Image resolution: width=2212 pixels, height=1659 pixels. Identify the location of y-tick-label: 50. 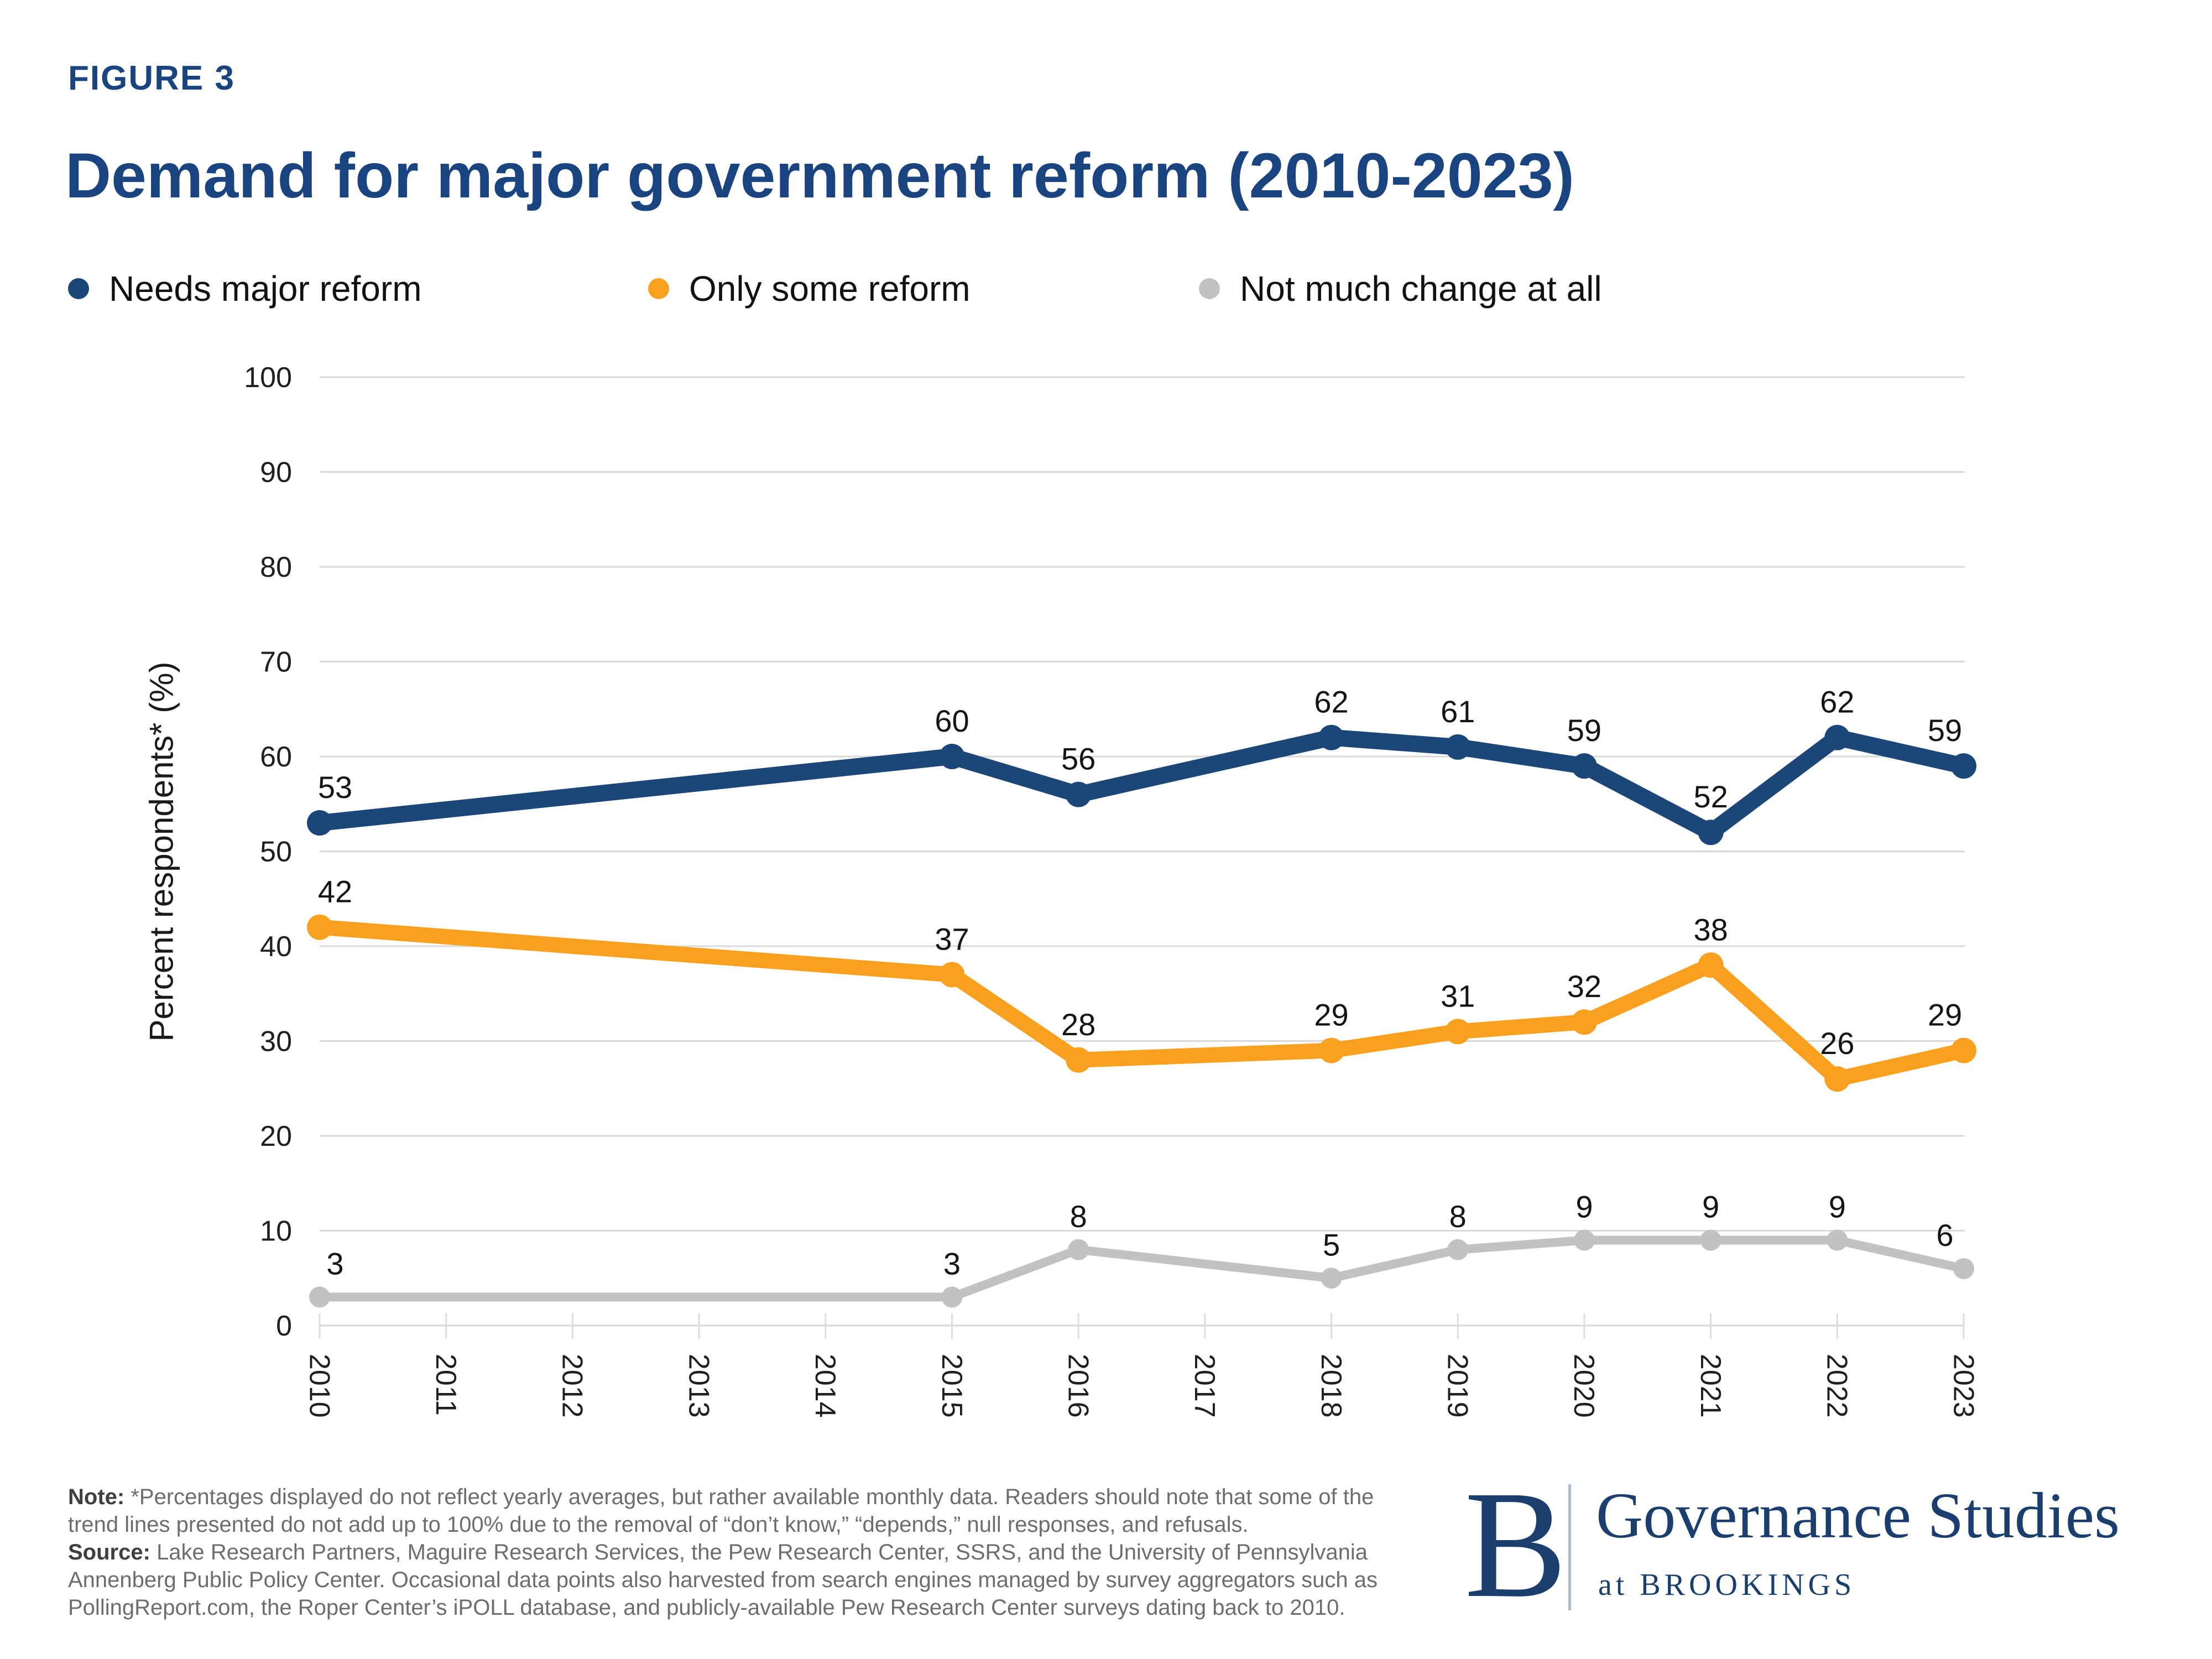
(276, 852).